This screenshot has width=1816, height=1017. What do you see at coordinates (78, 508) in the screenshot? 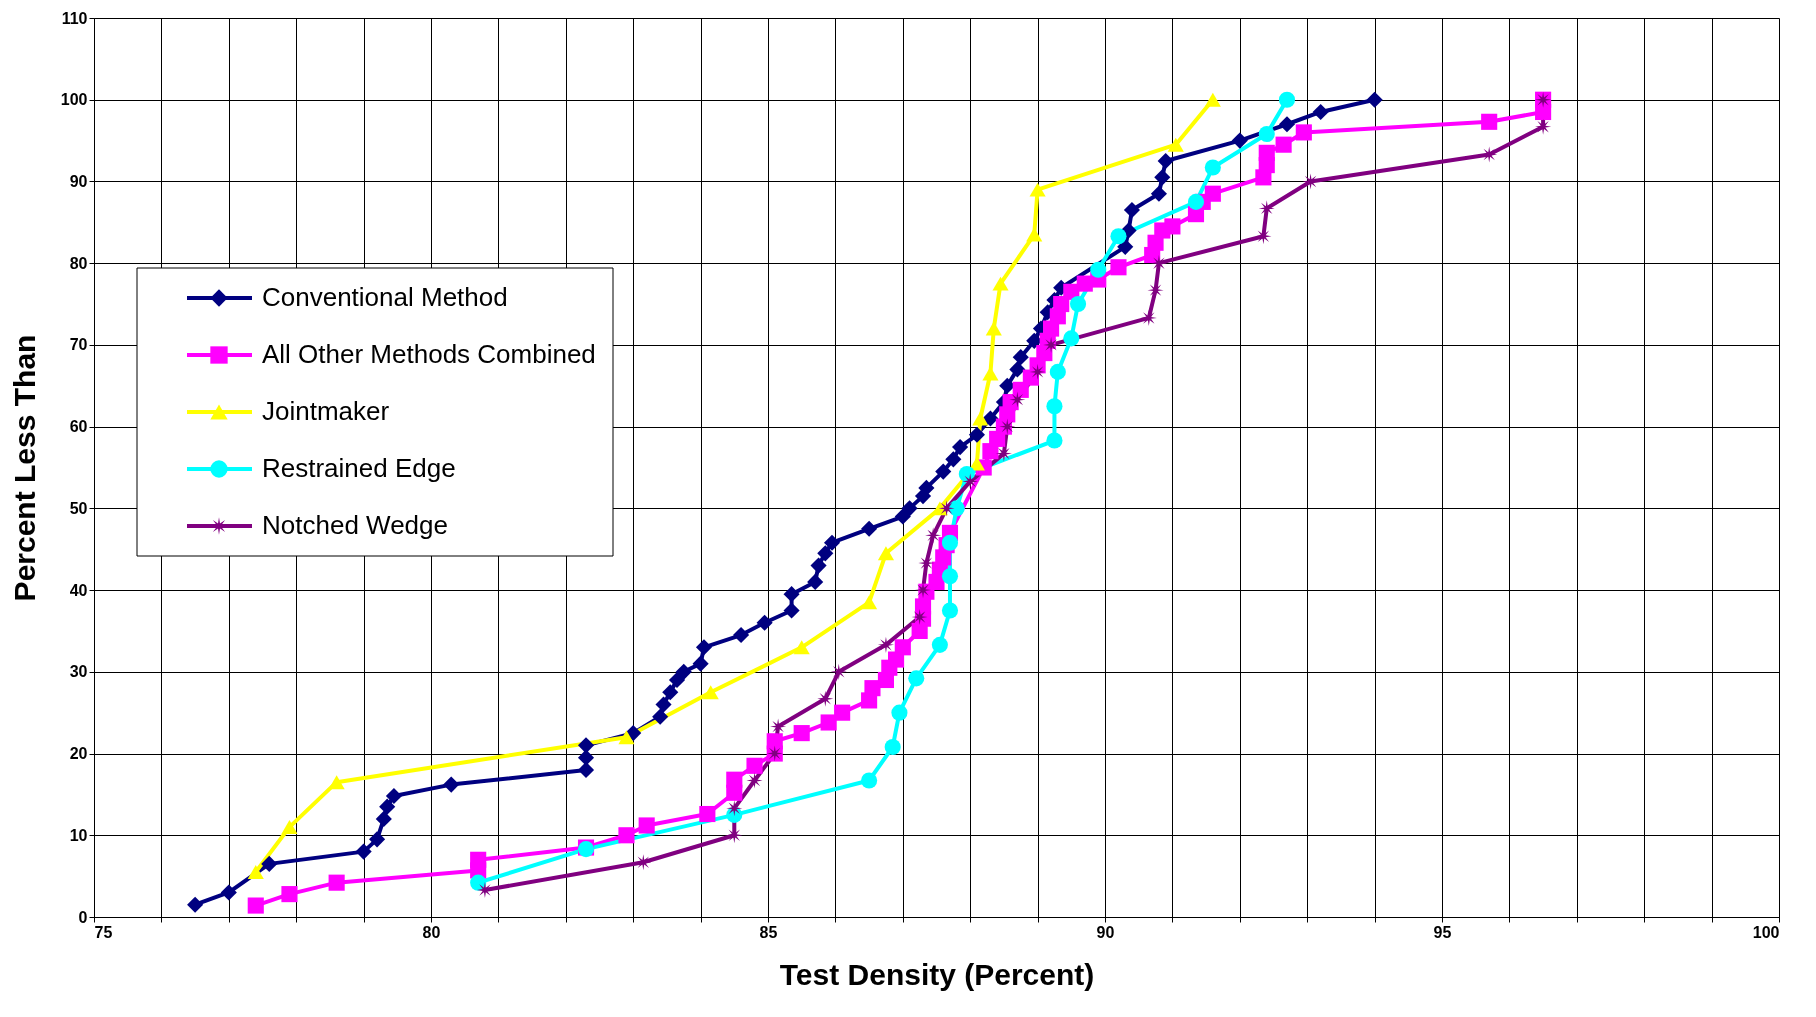
I see `y-tick-label: 50` at bounding box center [78, 508].